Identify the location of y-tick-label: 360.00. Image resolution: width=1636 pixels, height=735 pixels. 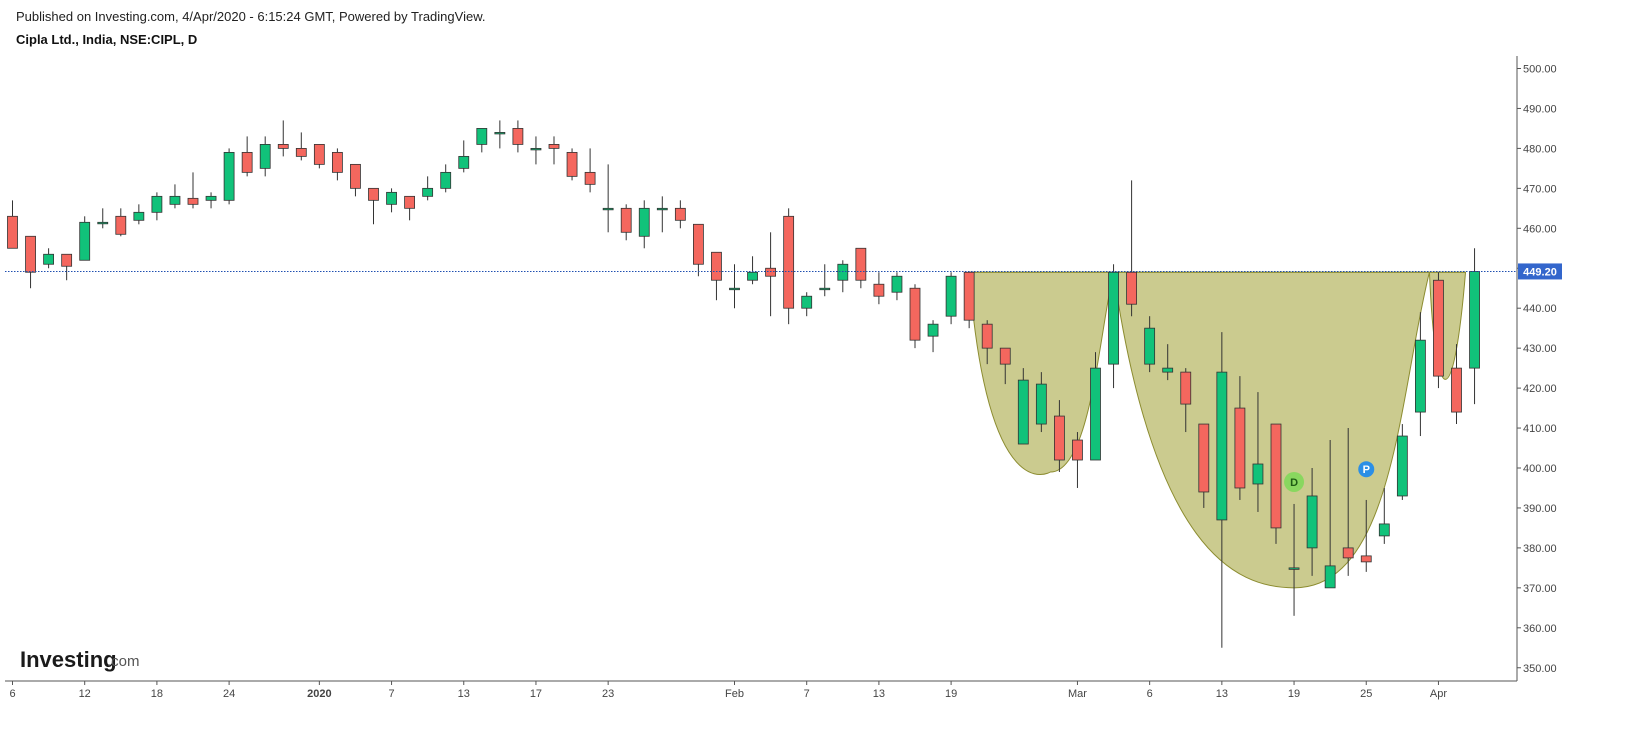
(1540, 629).